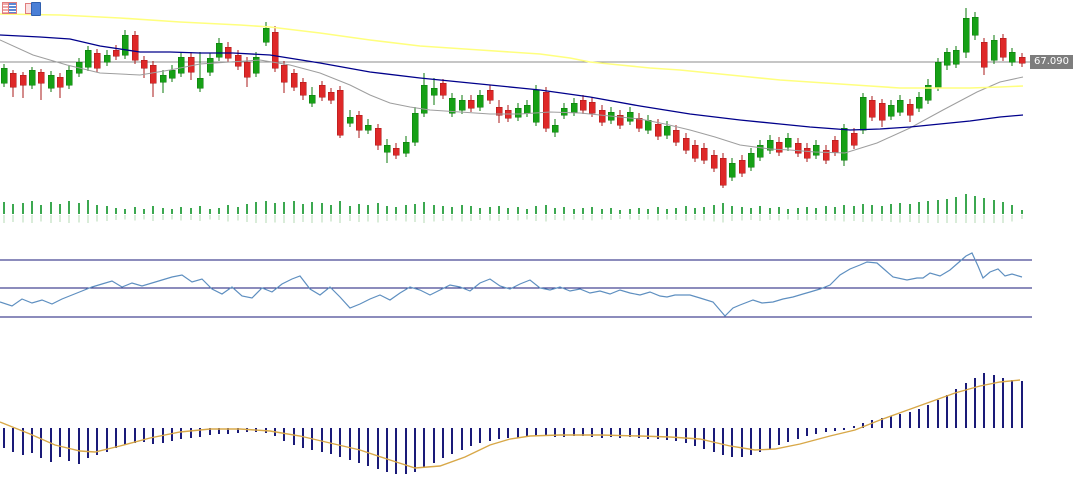 Image resolution: width=1073 pixels, height=504 pixels. What do you see at coordinates (1051, 62) in the screenshot?
I see `last-price-label: 67.090` at bounding box center [1051, 62].